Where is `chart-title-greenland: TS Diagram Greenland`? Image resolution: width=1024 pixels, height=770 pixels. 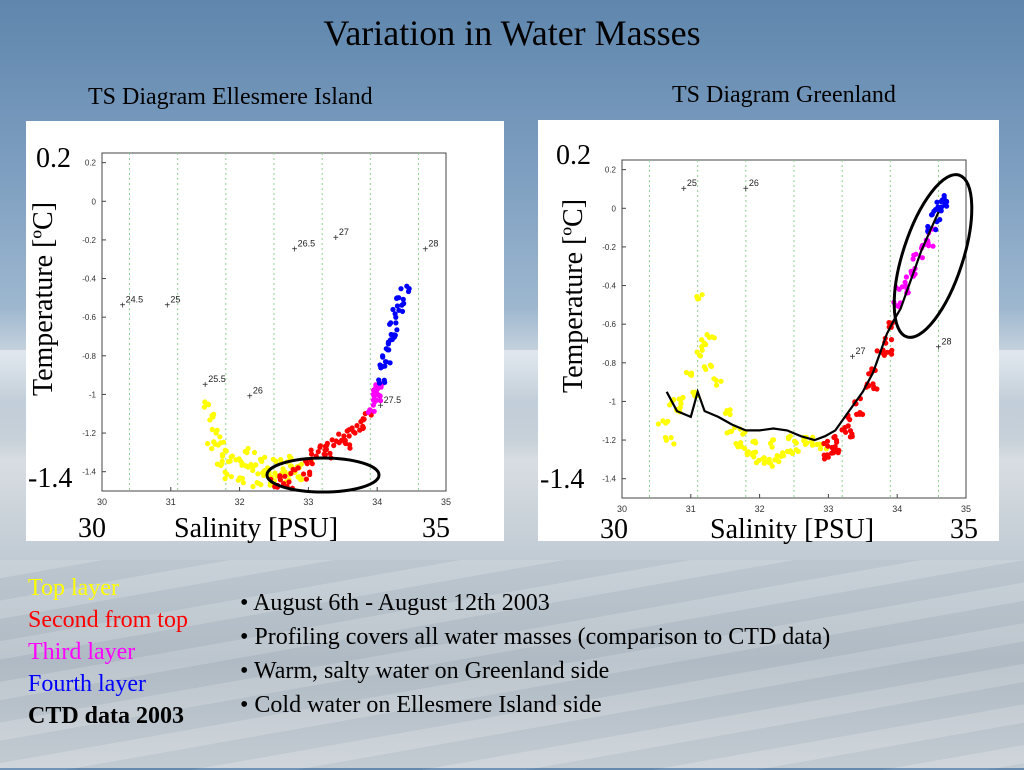
chart-title-greenland: TS Diagram Greenland is located at coordinates (784, 95).